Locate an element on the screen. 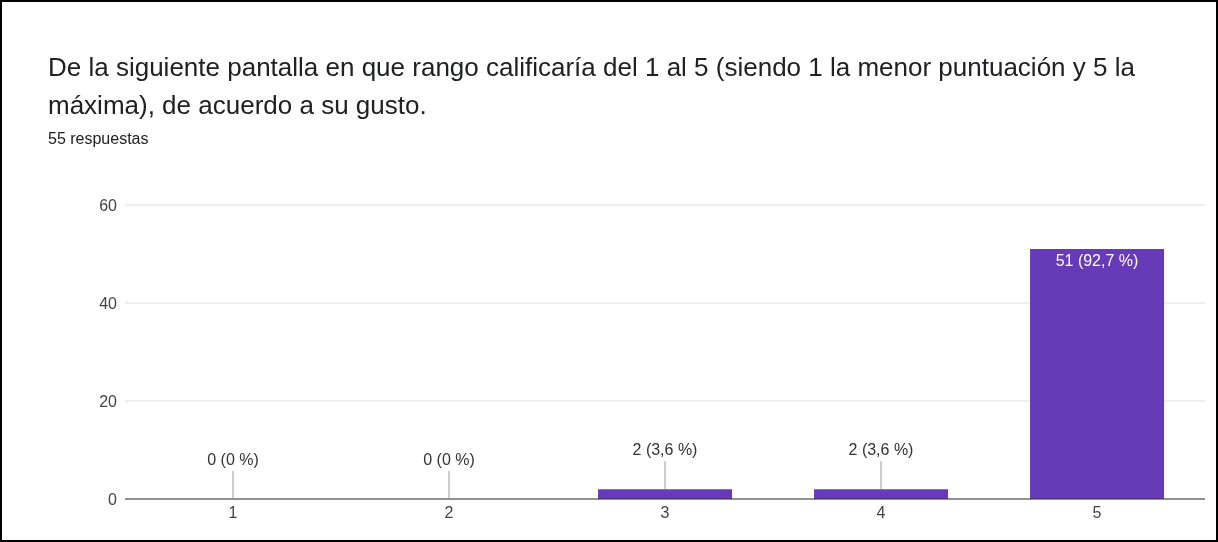 This screenshot has width=1218, height=542. y-tick-label: 0 is located at coordinates (113, 499).